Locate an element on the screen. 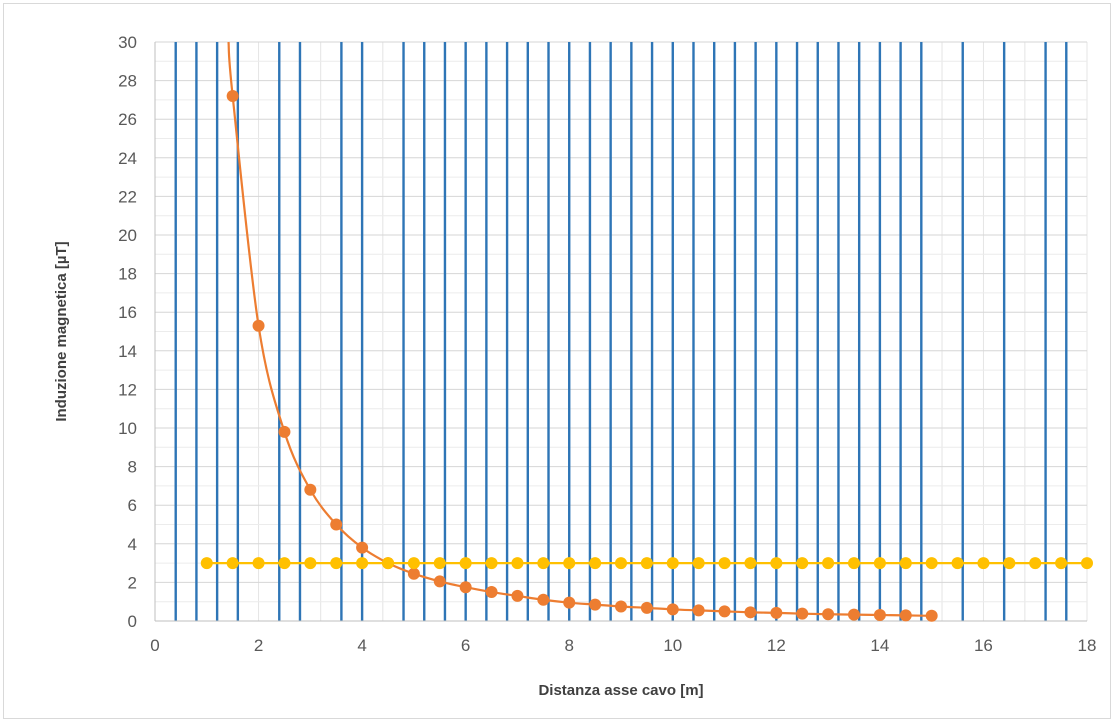 This screenshot has height=724, width=1116. y-tick-label: 0 is located at coordinates (132, 621).